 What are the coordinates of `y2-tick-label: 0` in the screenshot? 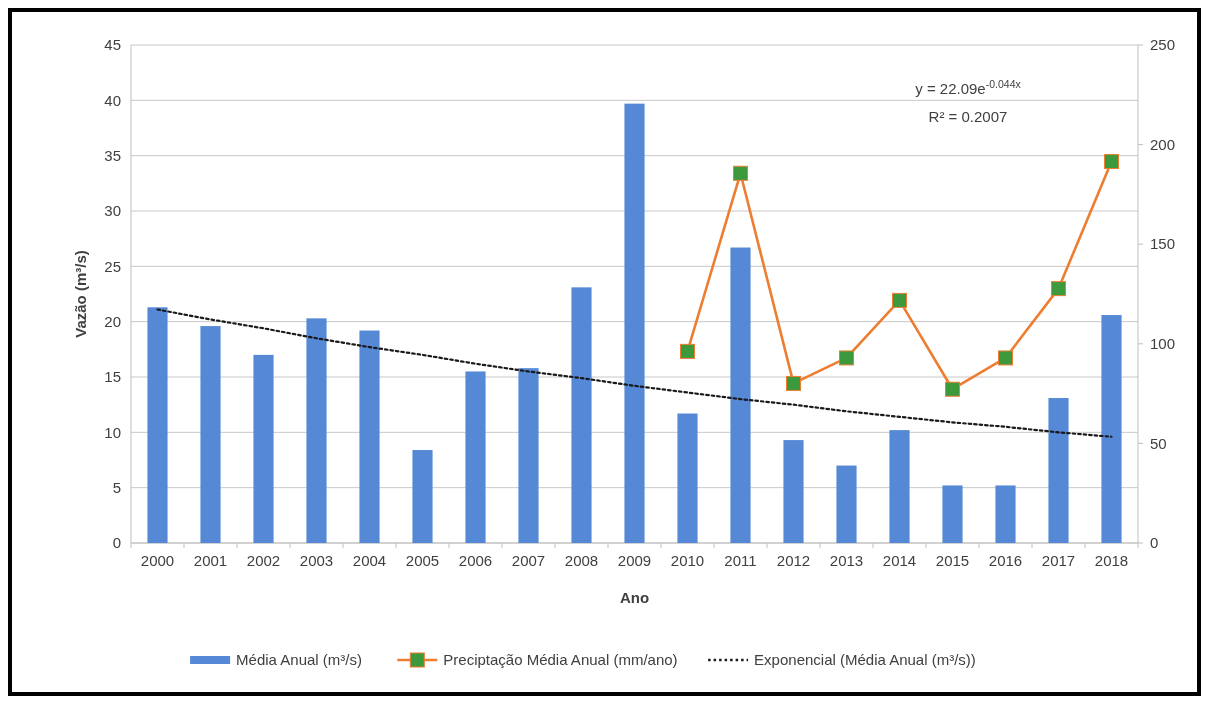 It's located at (1154, 543).